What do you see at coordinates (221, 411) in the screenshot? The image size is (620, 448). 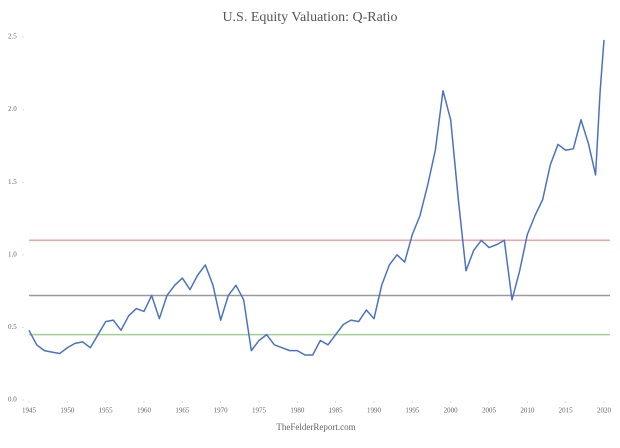 I see `x-tick-label: 1970` at bounding box center [221, 411].